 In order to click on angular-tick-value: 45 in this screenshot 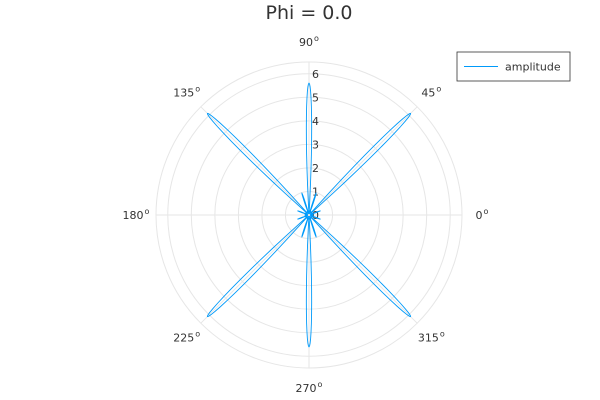, I will do `click(428, 93)`.